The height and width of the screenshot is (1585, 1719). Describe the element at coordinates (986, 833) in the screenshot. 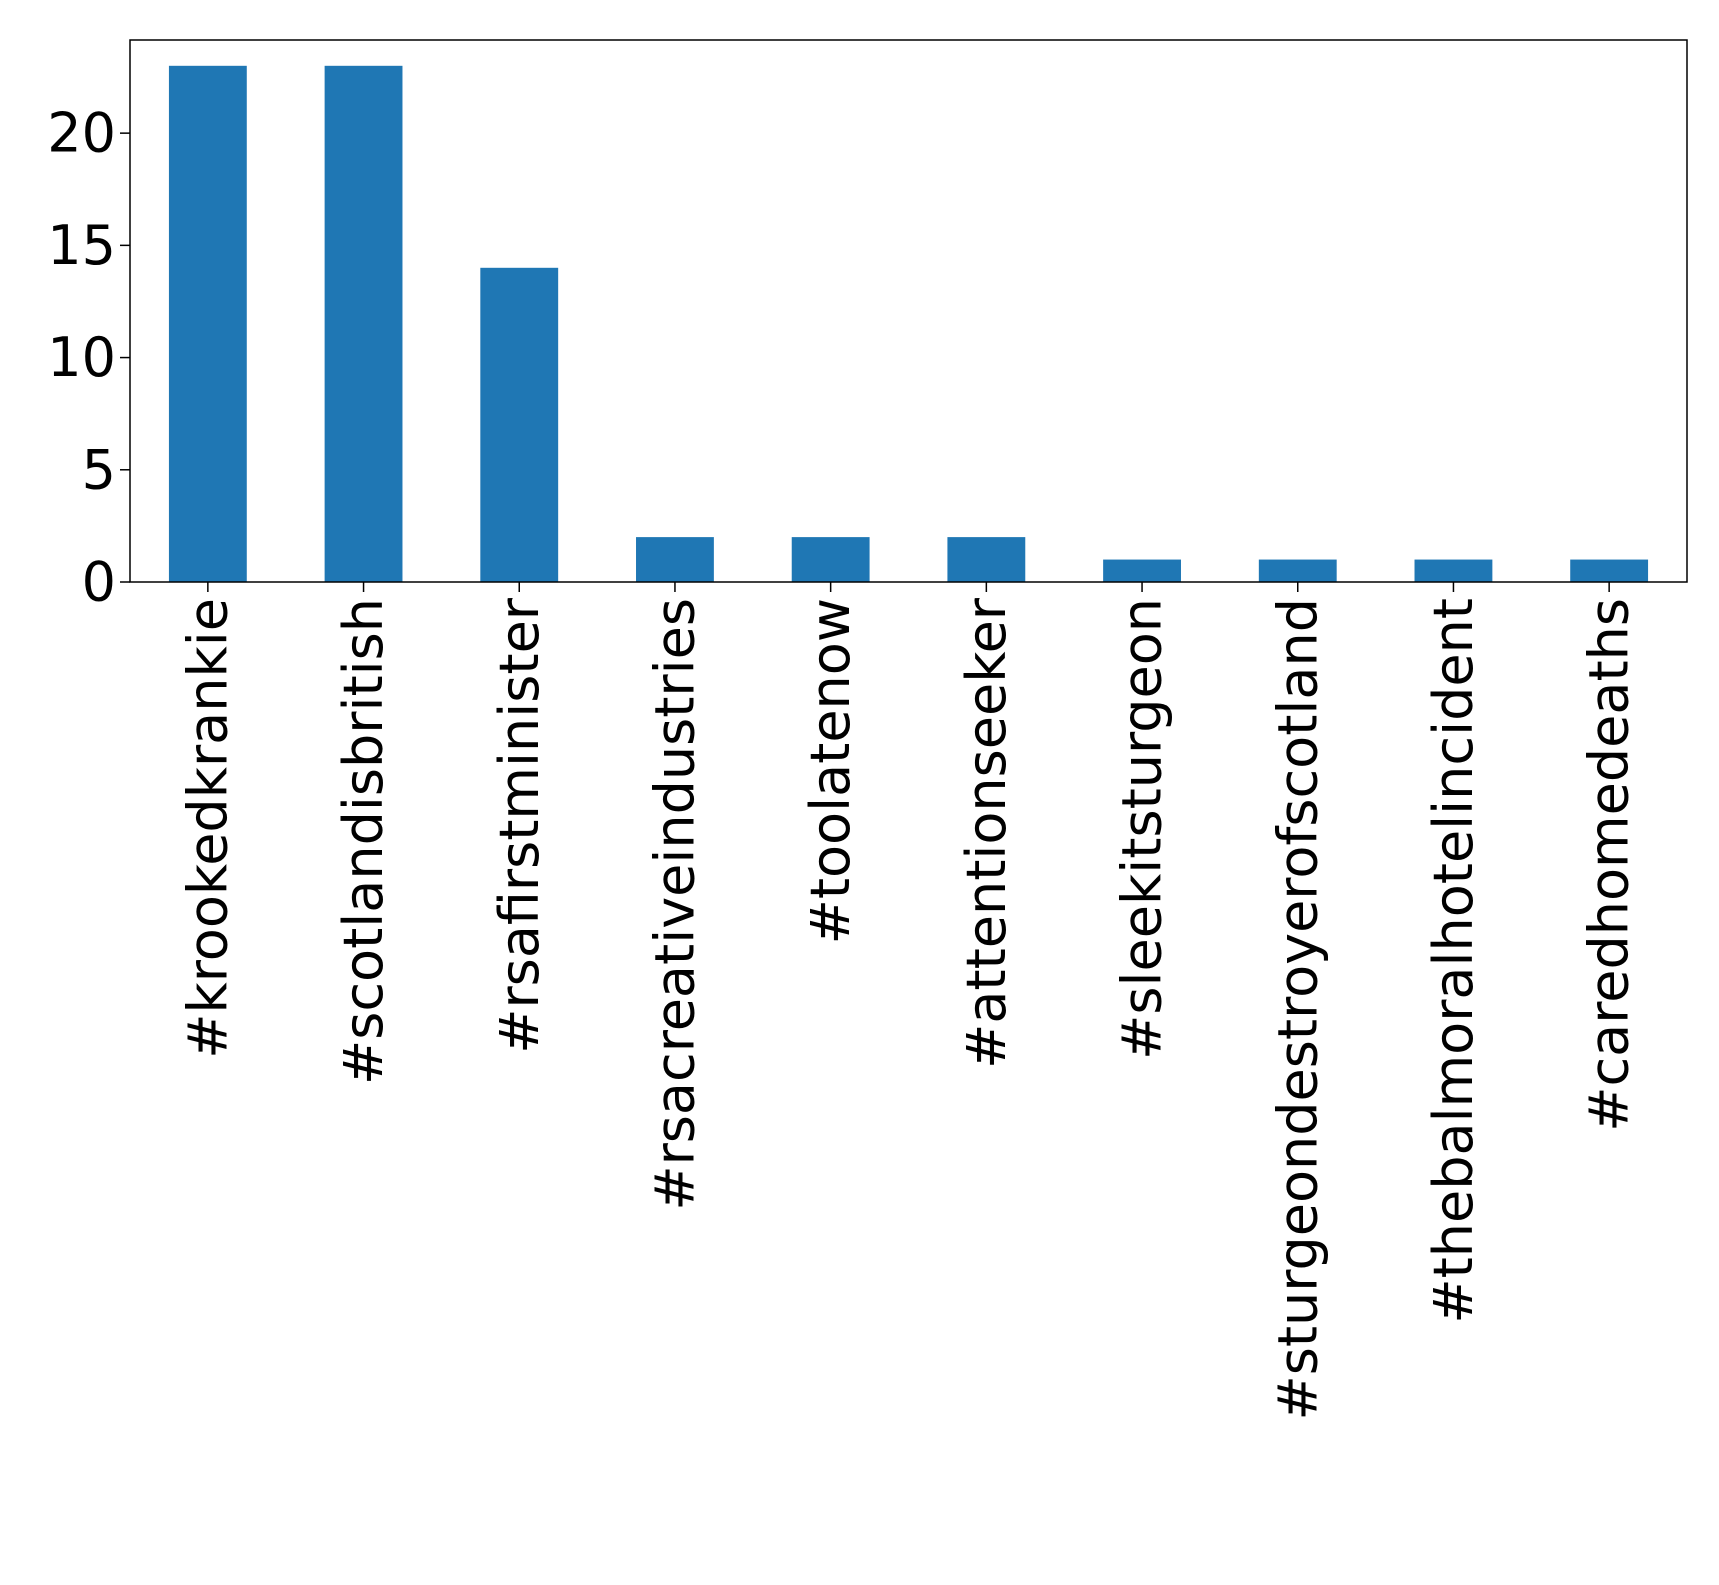

I see `x-tick-label-5: #attentionseeker` at that location.